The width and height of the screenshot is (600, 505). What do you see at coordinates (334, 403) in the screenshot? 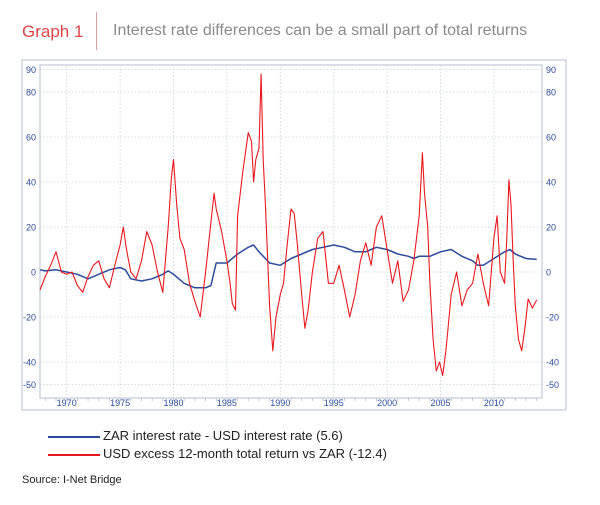
I see `x-tick-label: 1995` at bounding box center [334, 403].